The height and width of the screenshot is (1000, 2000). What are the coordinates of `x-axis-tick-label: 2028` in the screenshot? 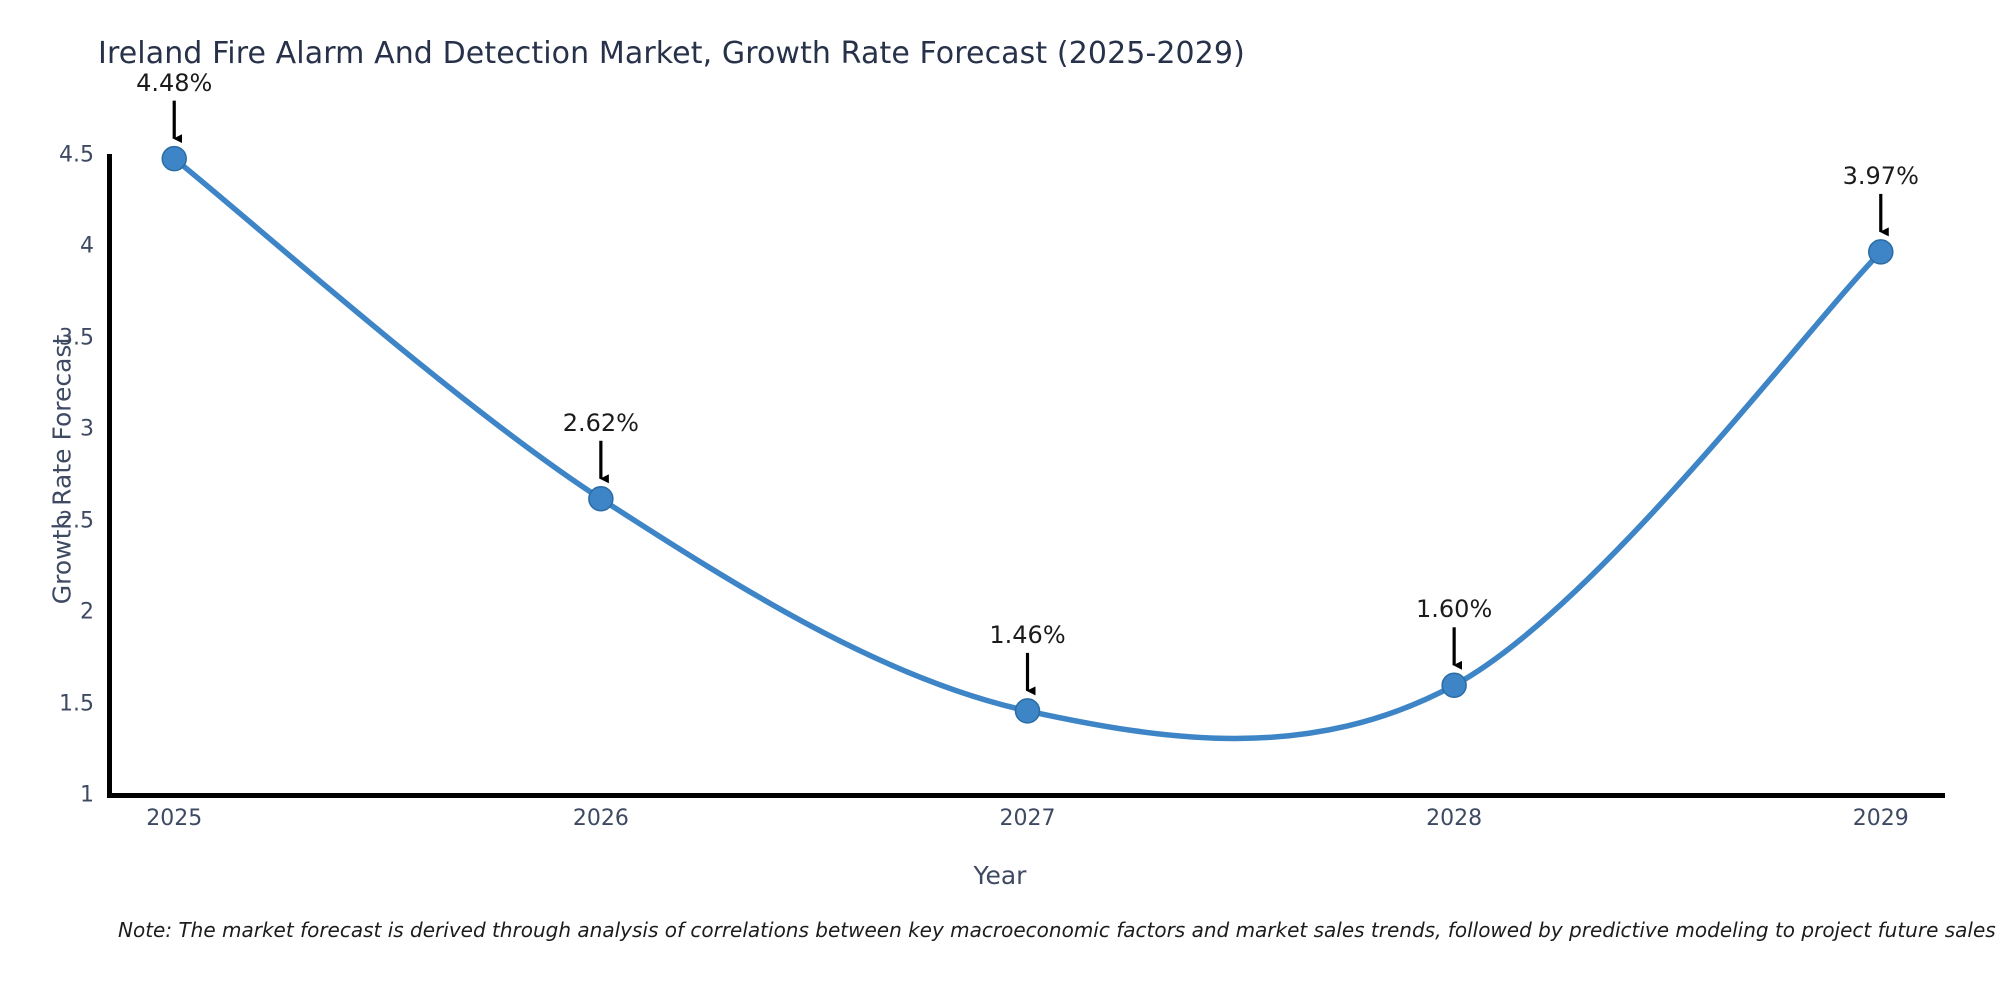 It's located at (1454, 818).